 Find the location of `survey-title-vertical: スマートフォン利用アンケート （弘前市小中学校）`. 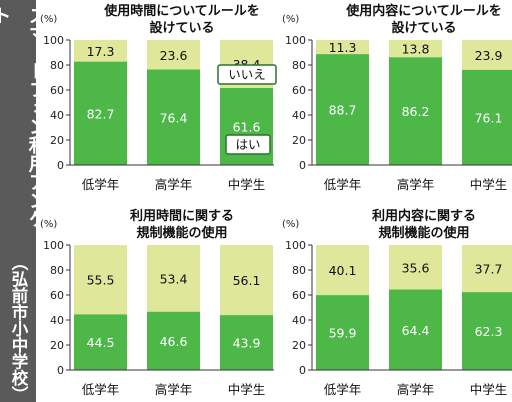

survey-title-vertical: スマートフォン利用アンケート （弘前市小中学校） is located at coordinates (23, 204).